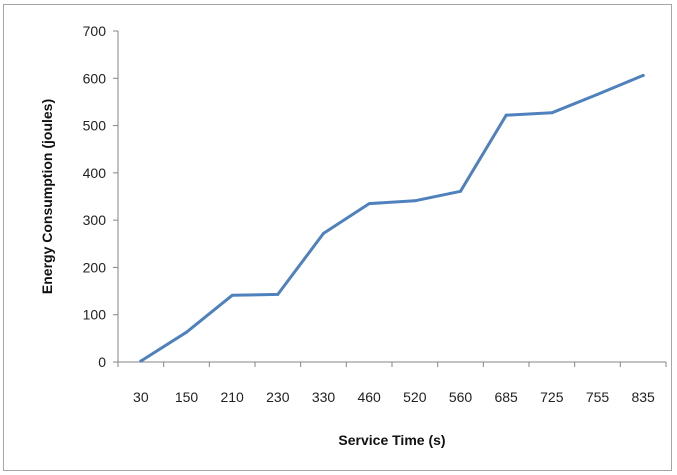  I want to click on x-tick-label: 835, so click(643, 397).